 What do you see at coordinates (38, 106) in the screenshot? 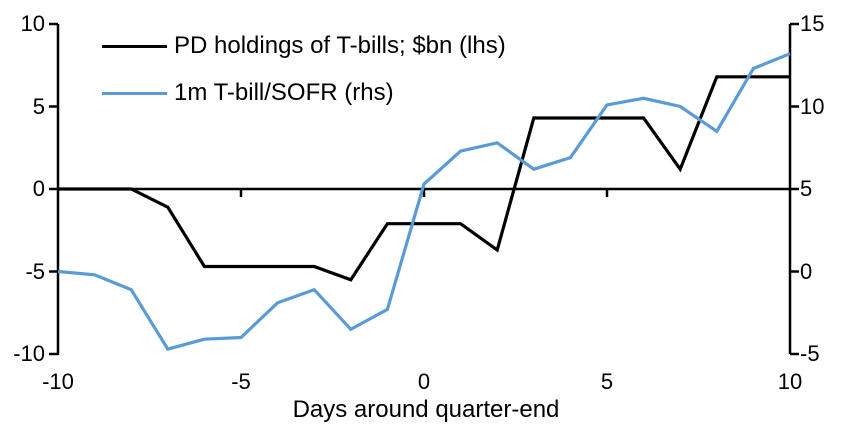
I see `y-left-tick-5: 5` at bounding box center [38, 106].